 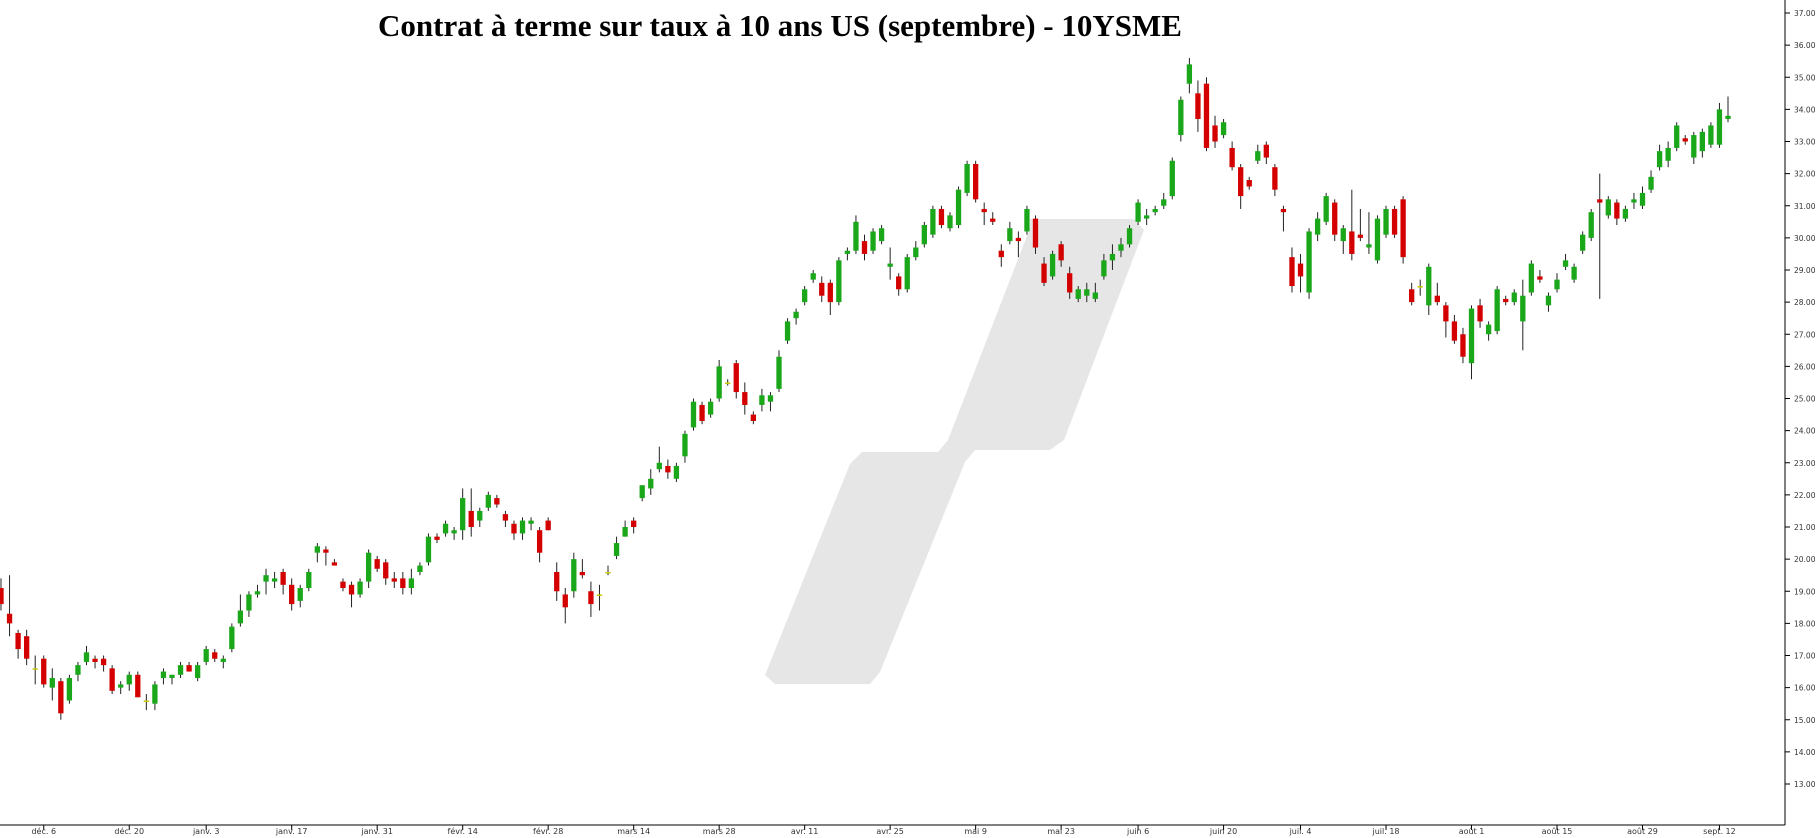 What do you see at coordinates (1557, 831) in the screenshot?
I see `x-tick-label: août 15` at bounding box center [1557, 831].